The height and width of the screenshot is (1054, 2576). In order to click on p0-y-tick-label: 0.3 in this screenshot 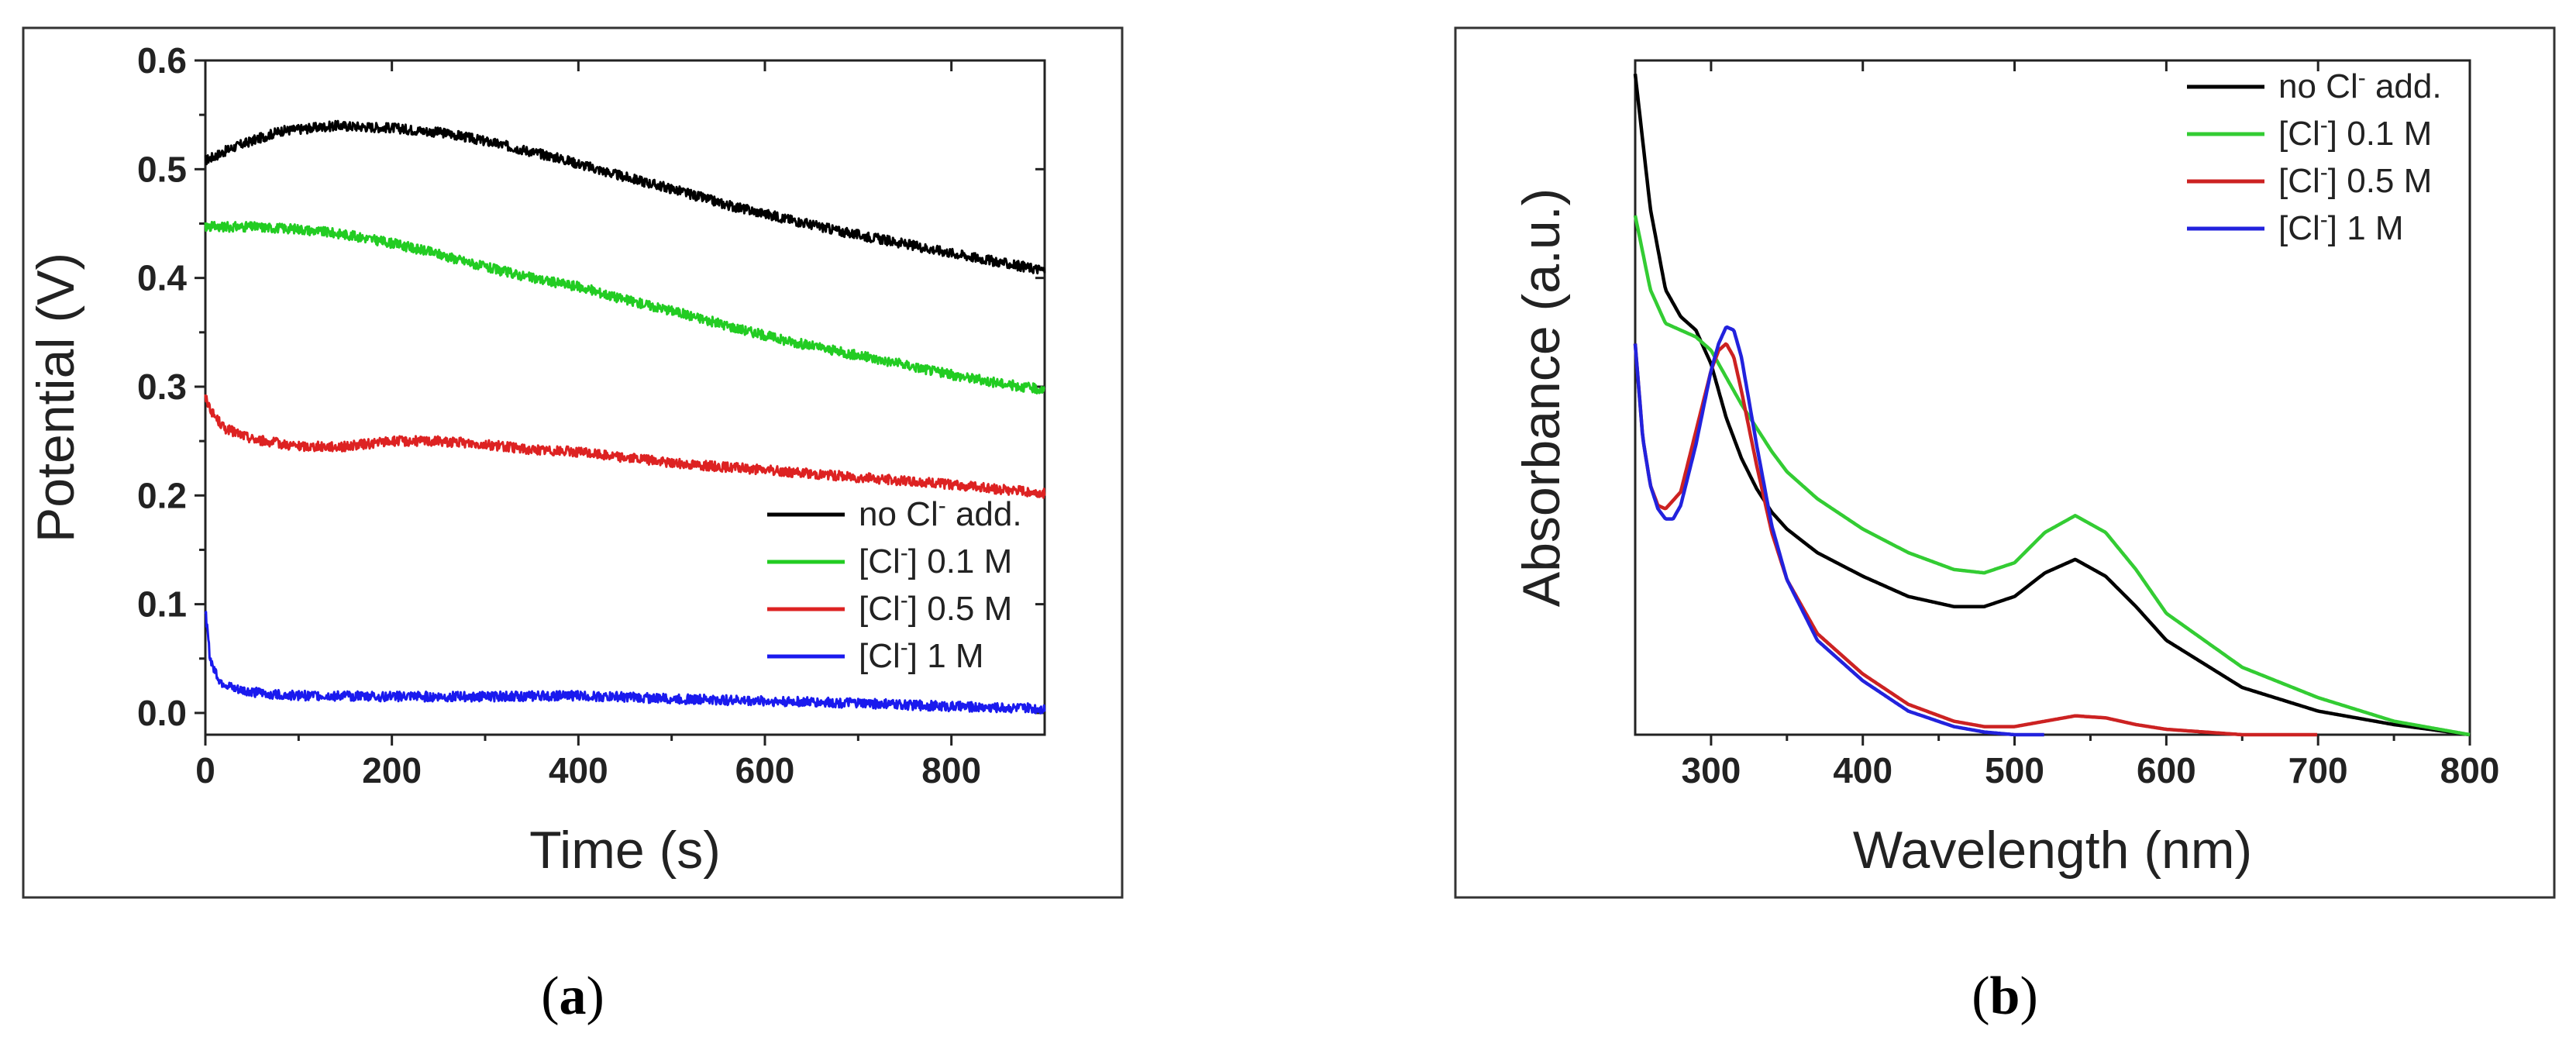, I will do `click(162, 387)`.